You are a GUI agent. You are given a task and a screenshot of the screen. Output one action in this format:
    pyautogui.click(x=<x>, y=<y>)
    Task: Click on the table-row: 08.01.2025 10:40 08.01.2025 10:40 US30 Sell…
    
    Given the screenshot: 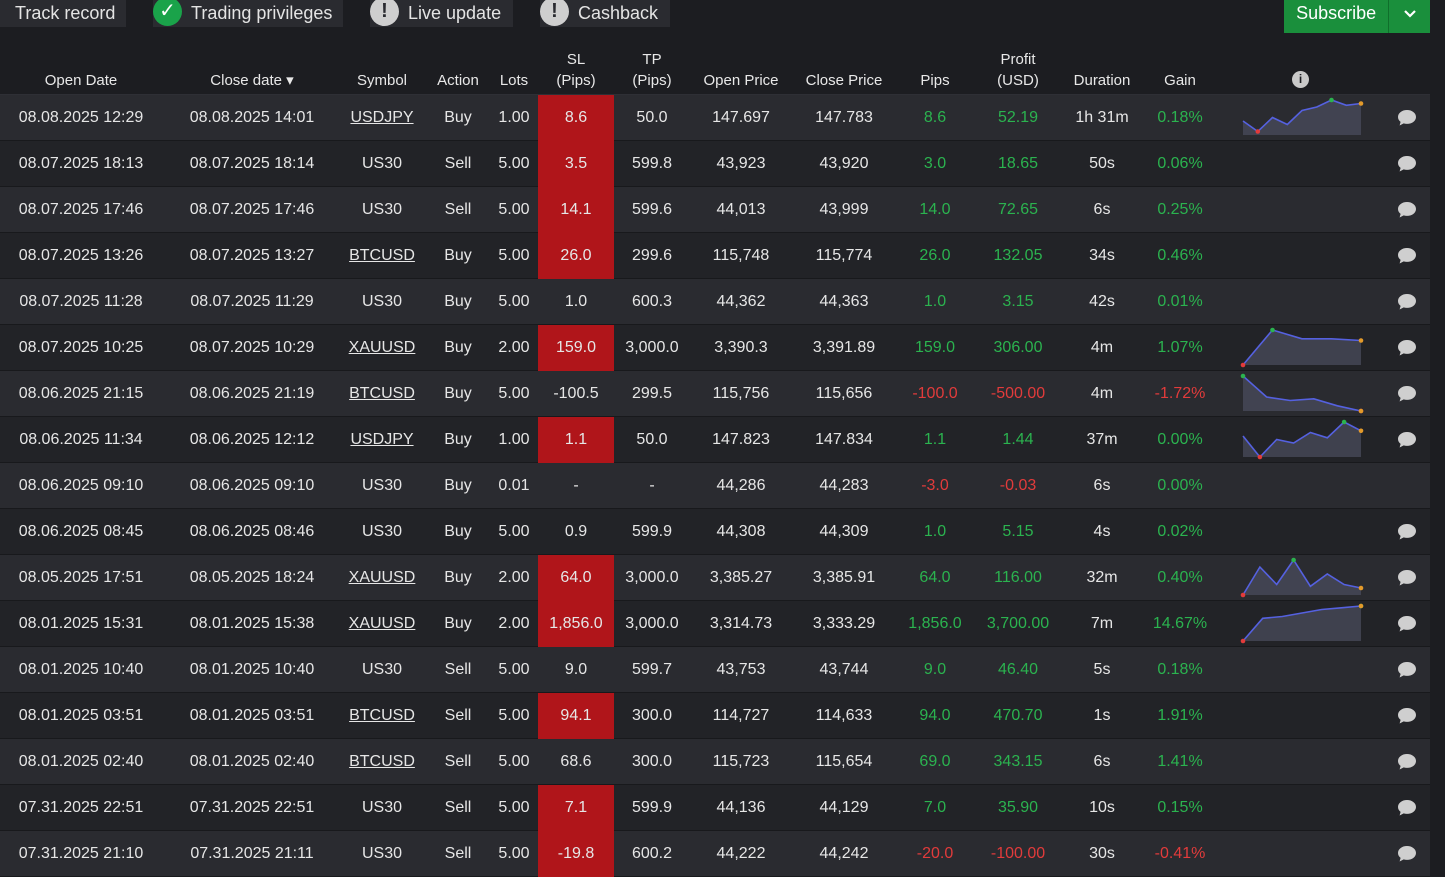 What is the action you would take?
    pyautogui.click(x=715, y=670)
    